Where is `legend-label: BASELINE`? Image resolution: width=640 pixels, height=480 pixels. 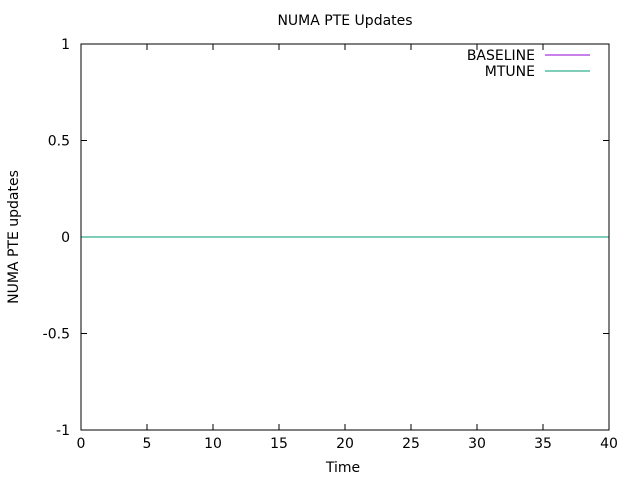 legend-label: BASELINE is located at coordinates (501, 56).